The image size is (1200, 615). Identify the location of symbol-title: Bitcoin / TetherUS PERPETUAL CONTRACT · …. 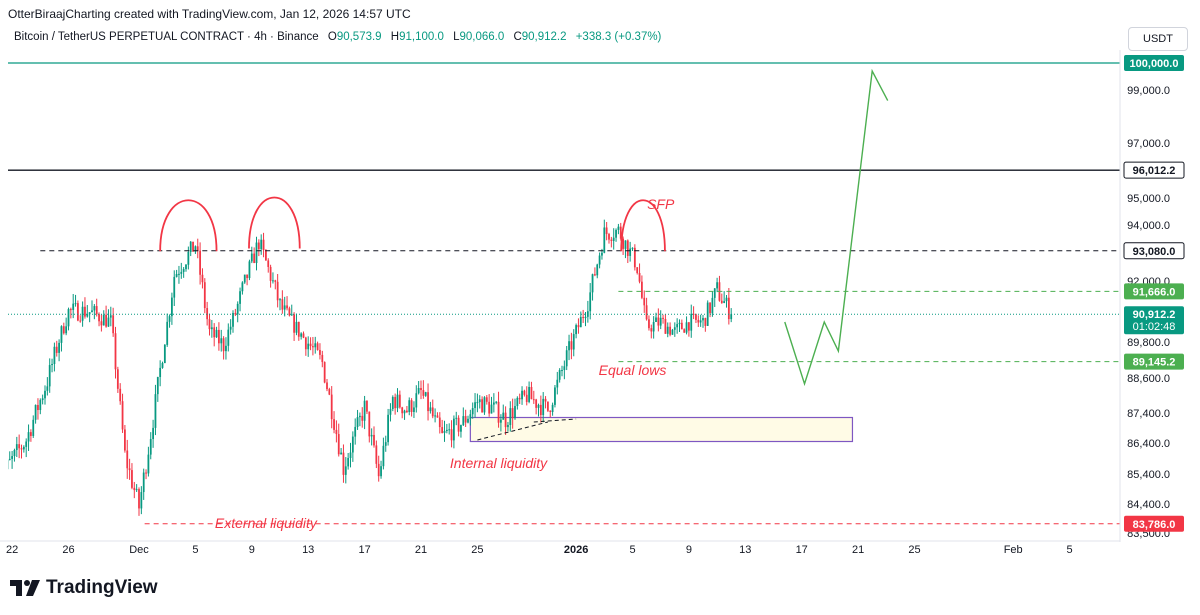
(166, 37).